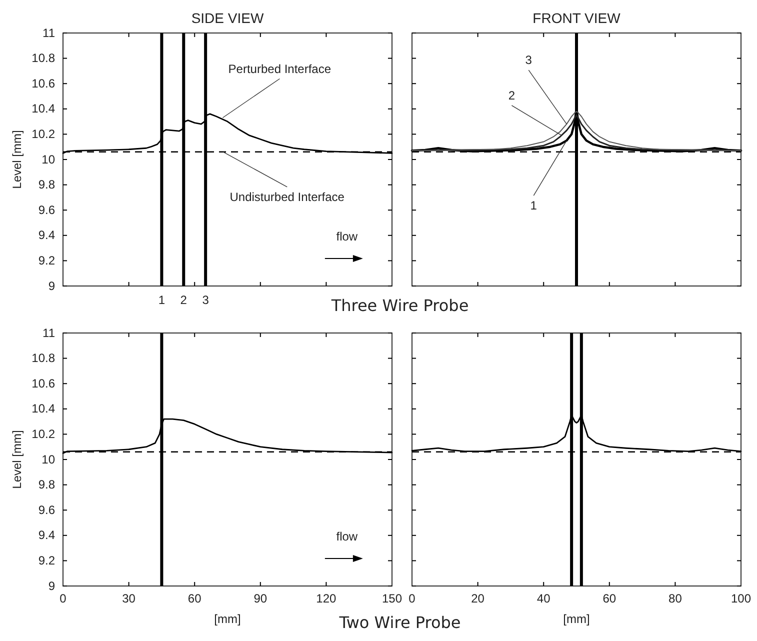 This screenshot has width=757, height=641. I want to click on x-tick-label: 150, so click(392, 599).